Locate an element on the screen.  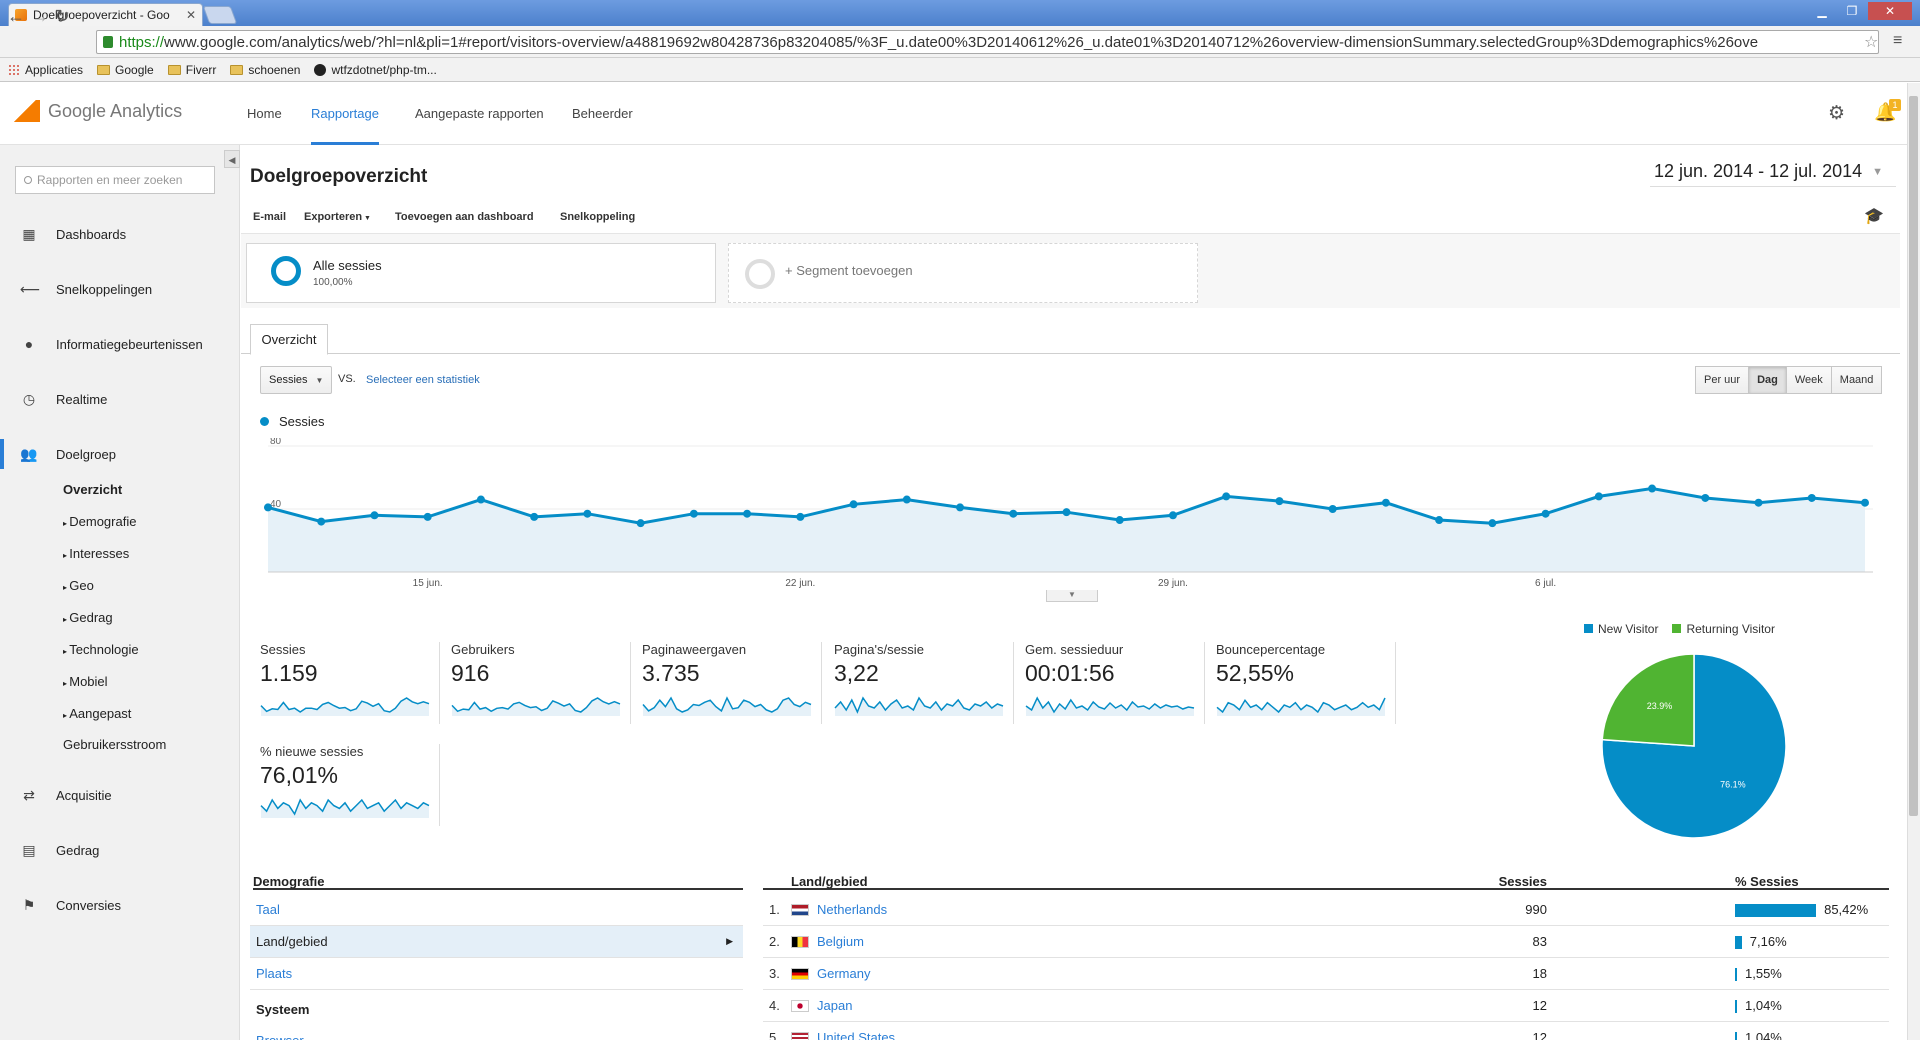
sidebar-item-acquisitie: ⇄ Acquisitie is located at coordinates (120, 795).